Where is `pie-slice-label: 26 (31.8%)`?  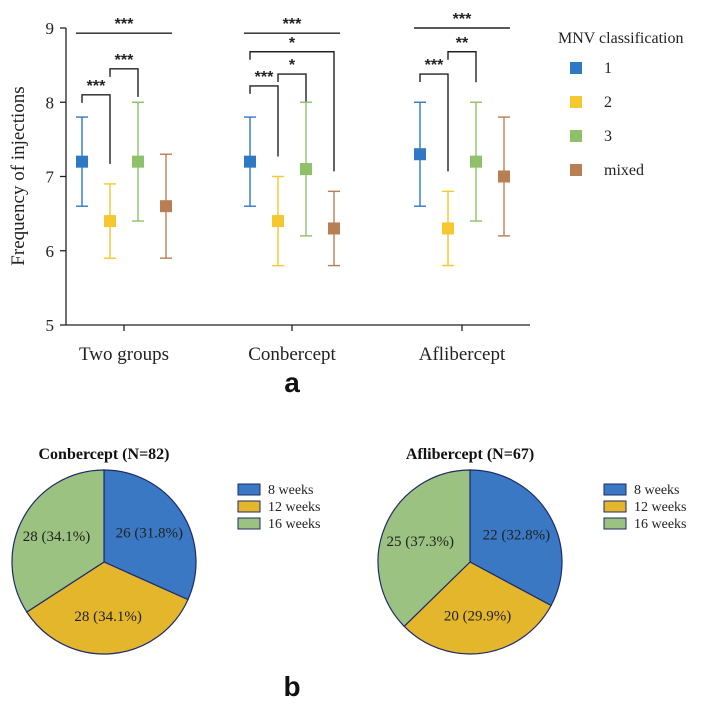 pie-slice-label: 26 (31.8%) is located at coordinates (150, 534).